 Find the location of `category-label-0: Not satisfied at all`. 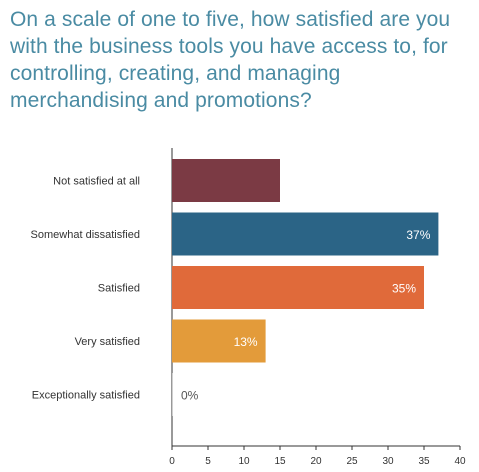

category-label-0: Not satisfied at all is located at coordinates (96, 182).